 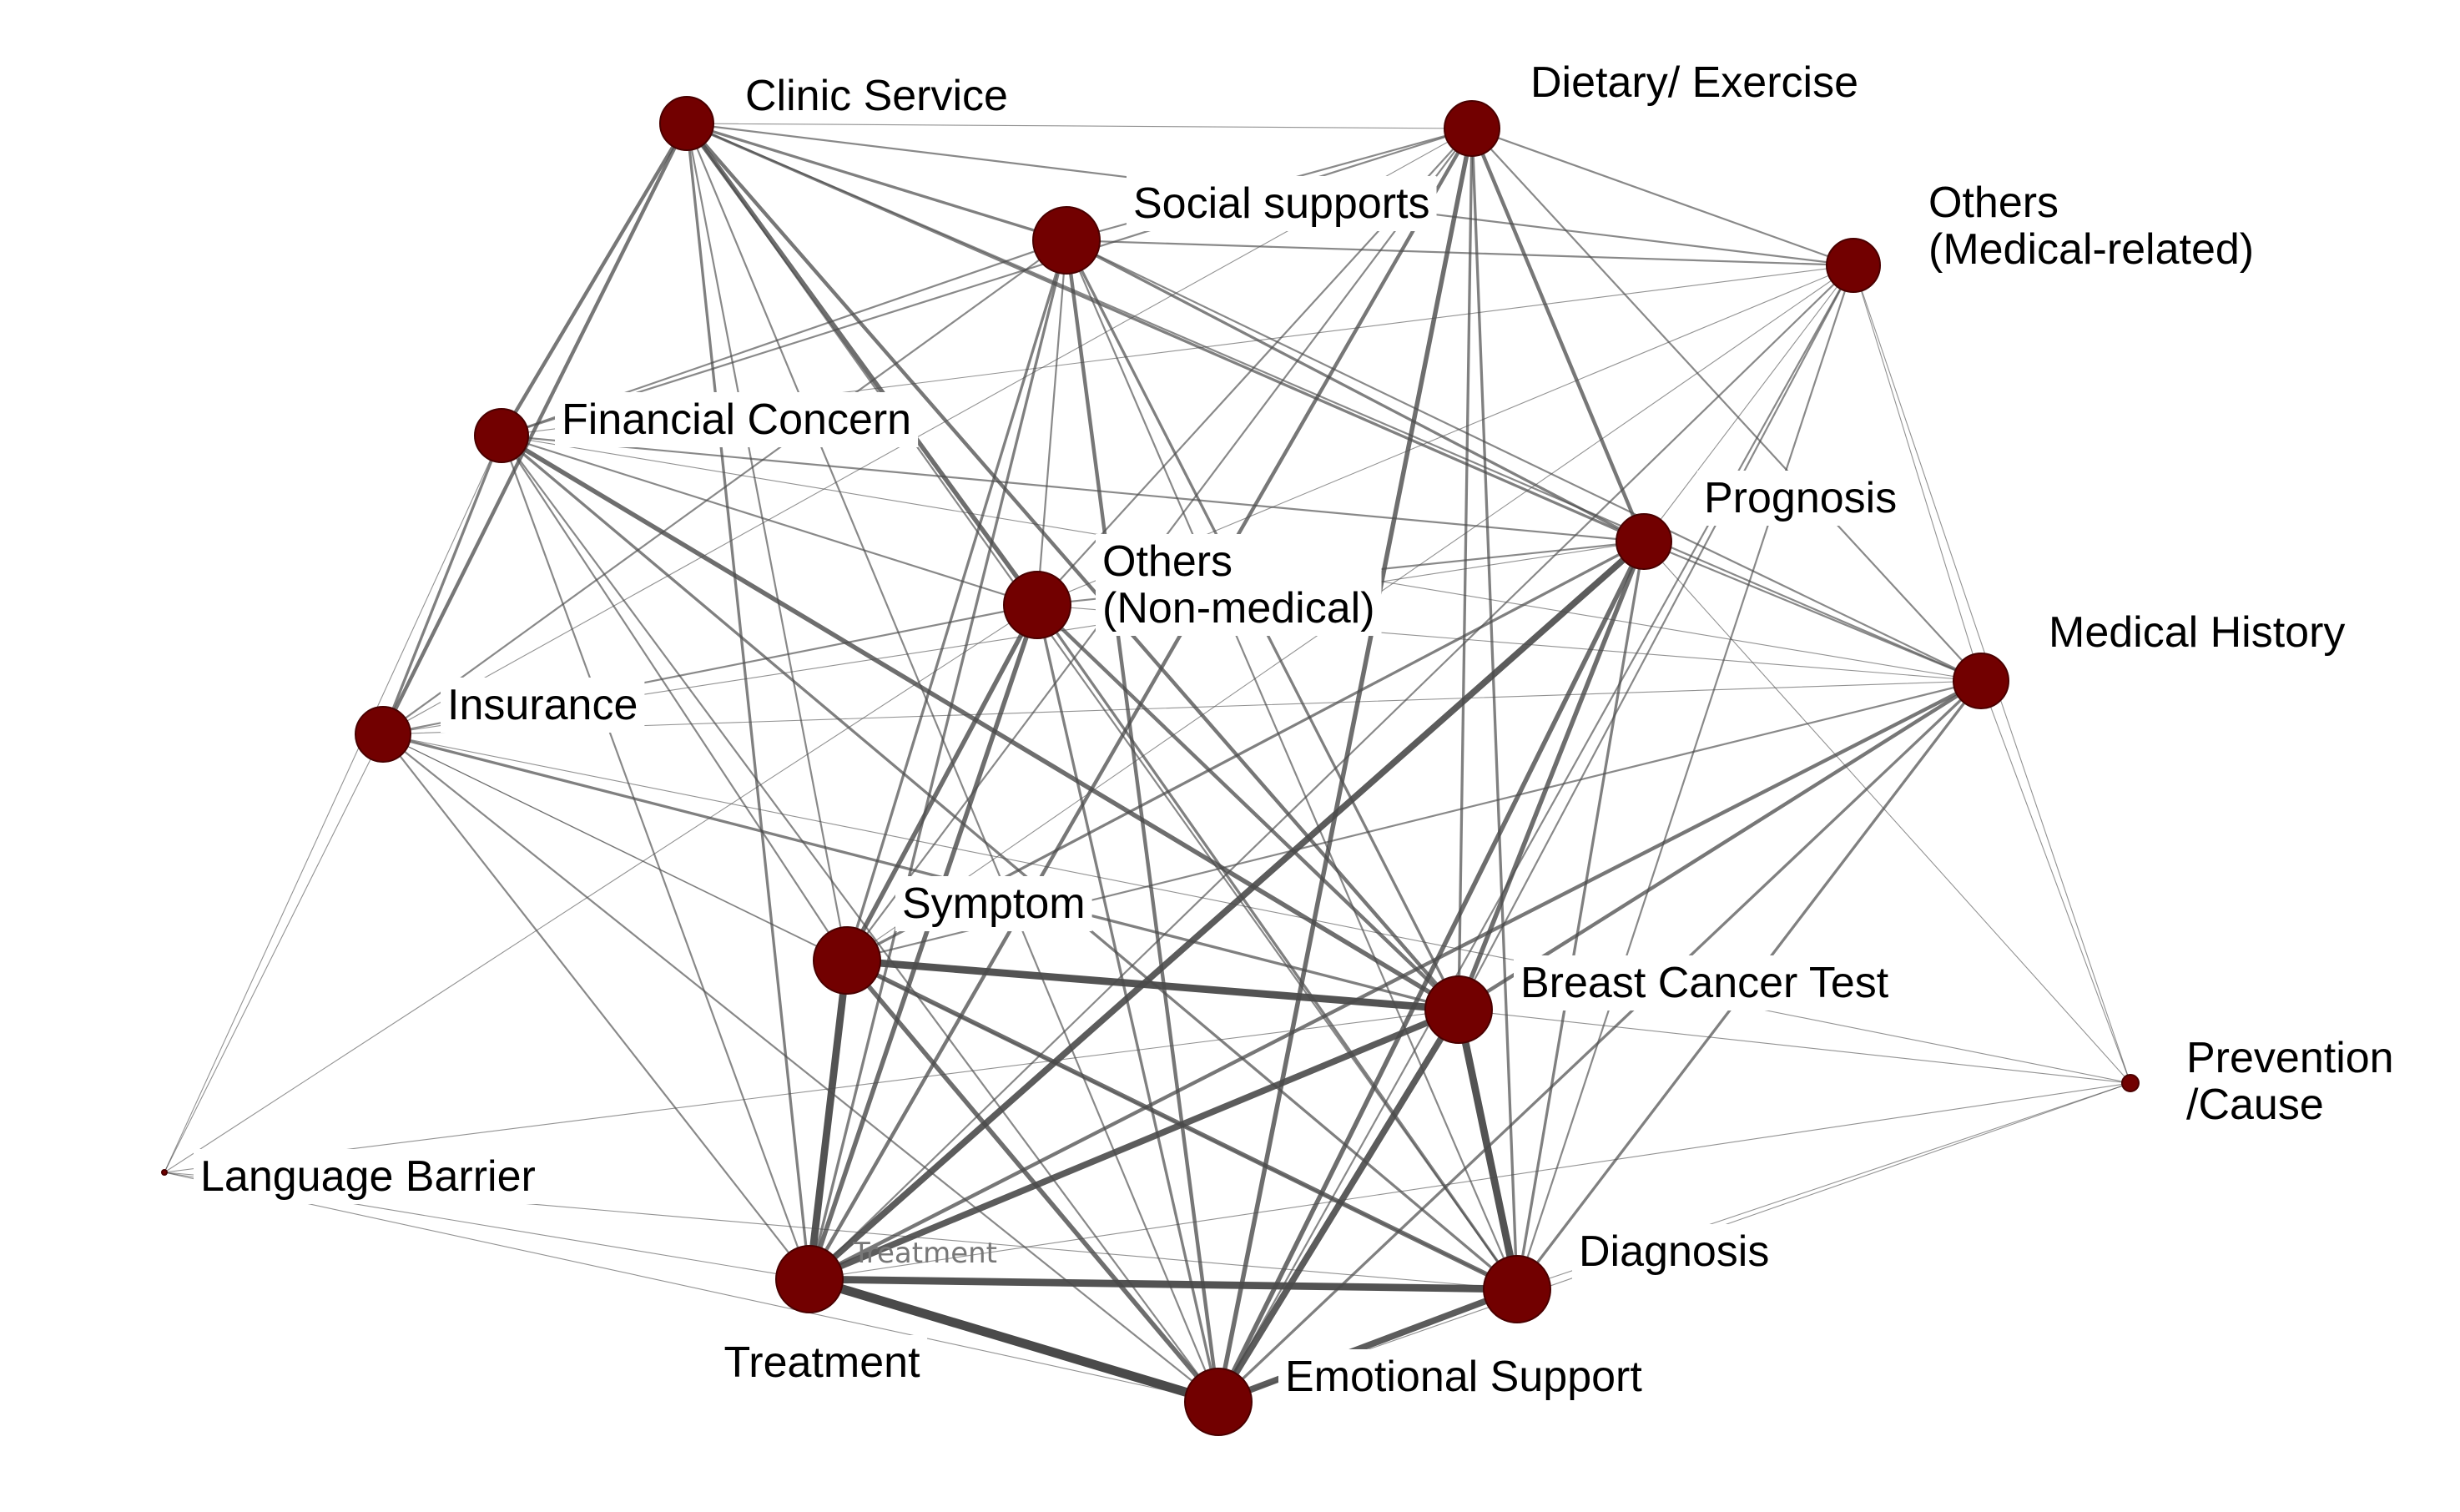 I want to click on node-label-diagnosis: Diagnosis, so click(x=1674, y=1251).